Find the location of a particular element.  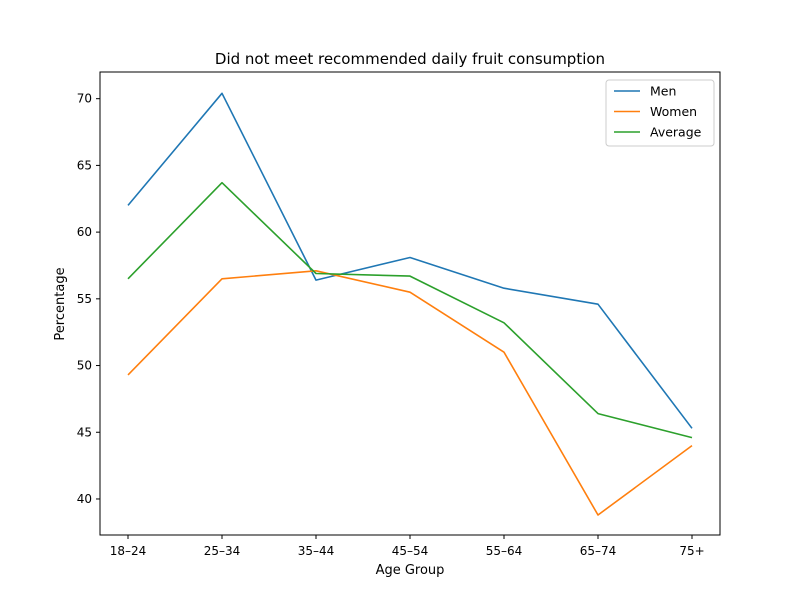

legend-box is located at coordinates (660, 113).